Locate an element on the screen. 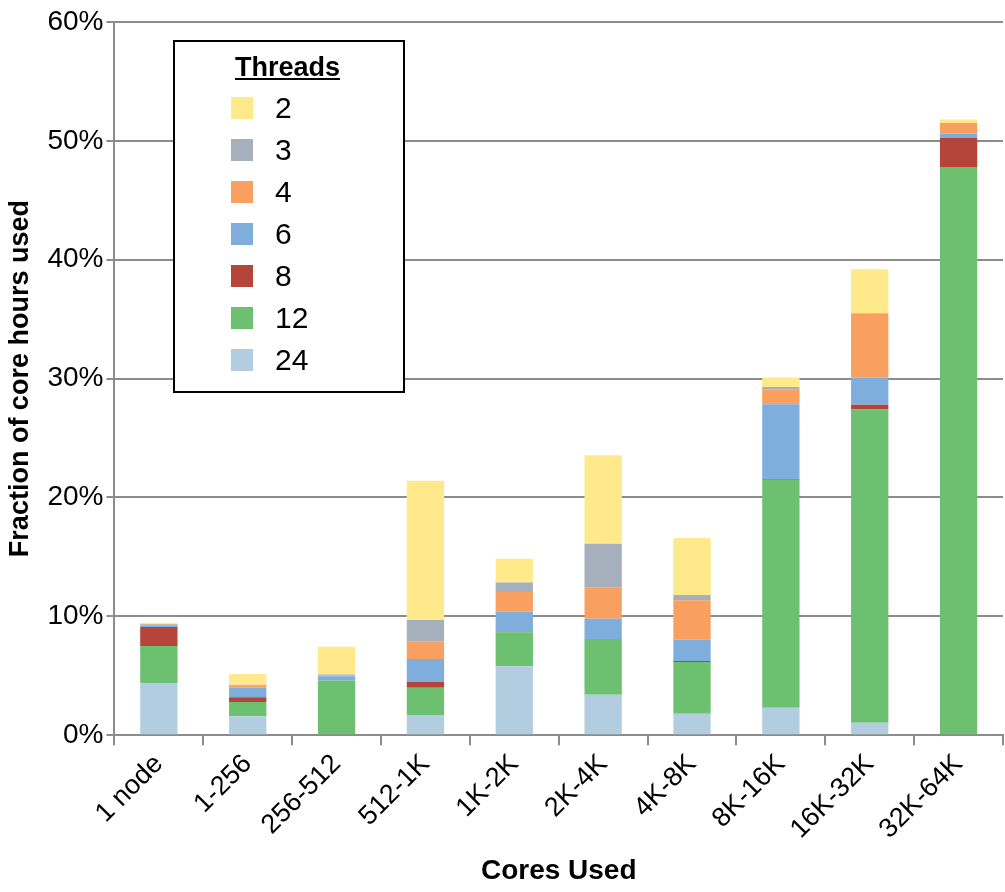 The image size is (1005, 892). y-tick-label: 50% is located at coordinates (75, 139).